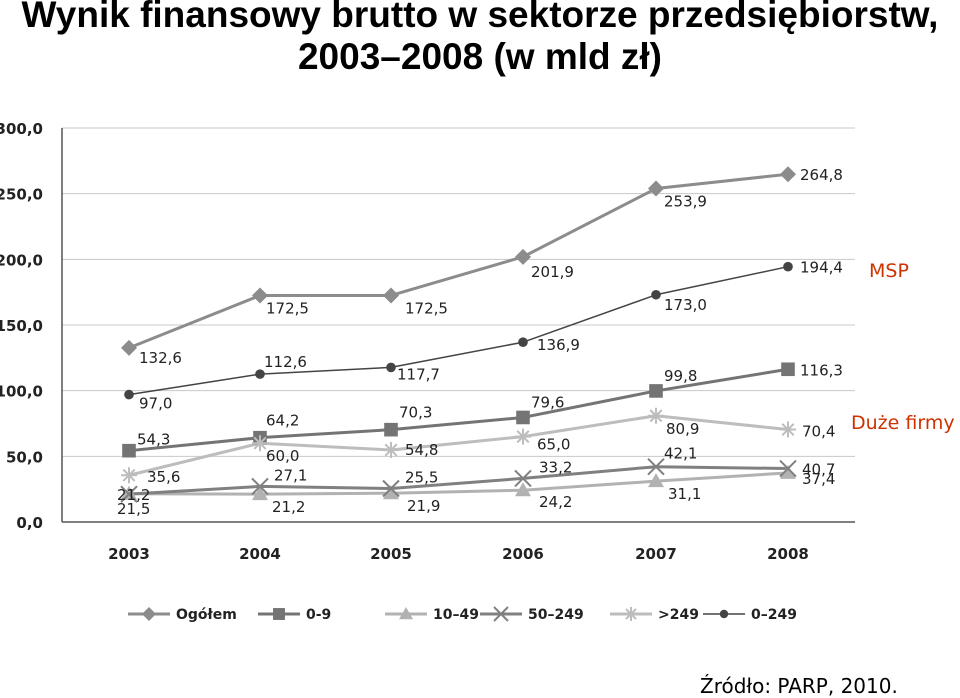  What do you see at coordinates (153, 440) in the screenshot?
I see `data-label: 54,3` at bounding box center [153, 440].